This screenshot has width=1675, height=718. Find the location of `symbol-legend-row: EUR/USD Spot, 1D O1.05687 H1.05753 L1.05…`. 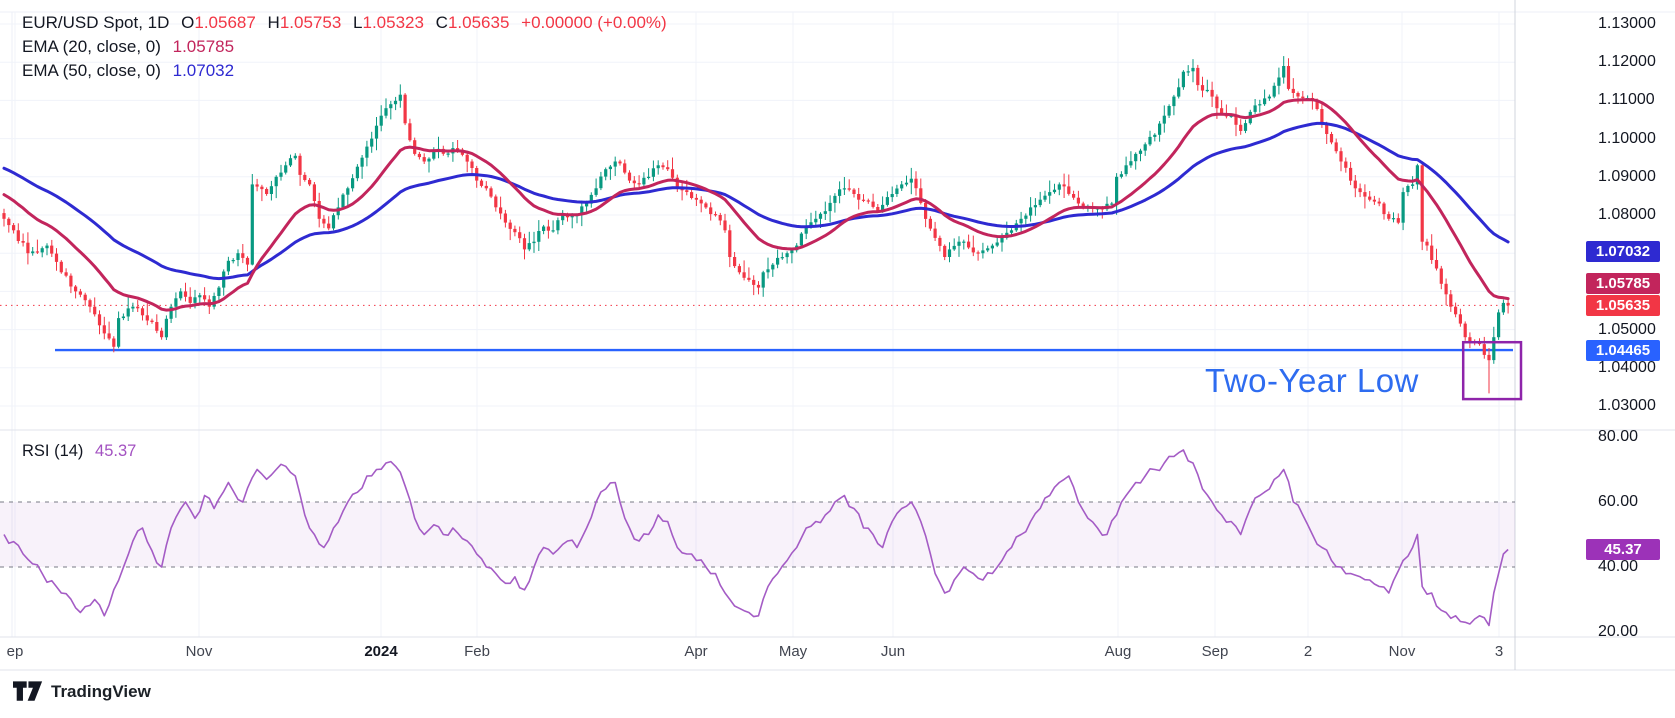

symbol-legend-row: EUR/USD Spot, 1D O1.05687 H1.05753 L1.05… is located at coordinates (348, 23).